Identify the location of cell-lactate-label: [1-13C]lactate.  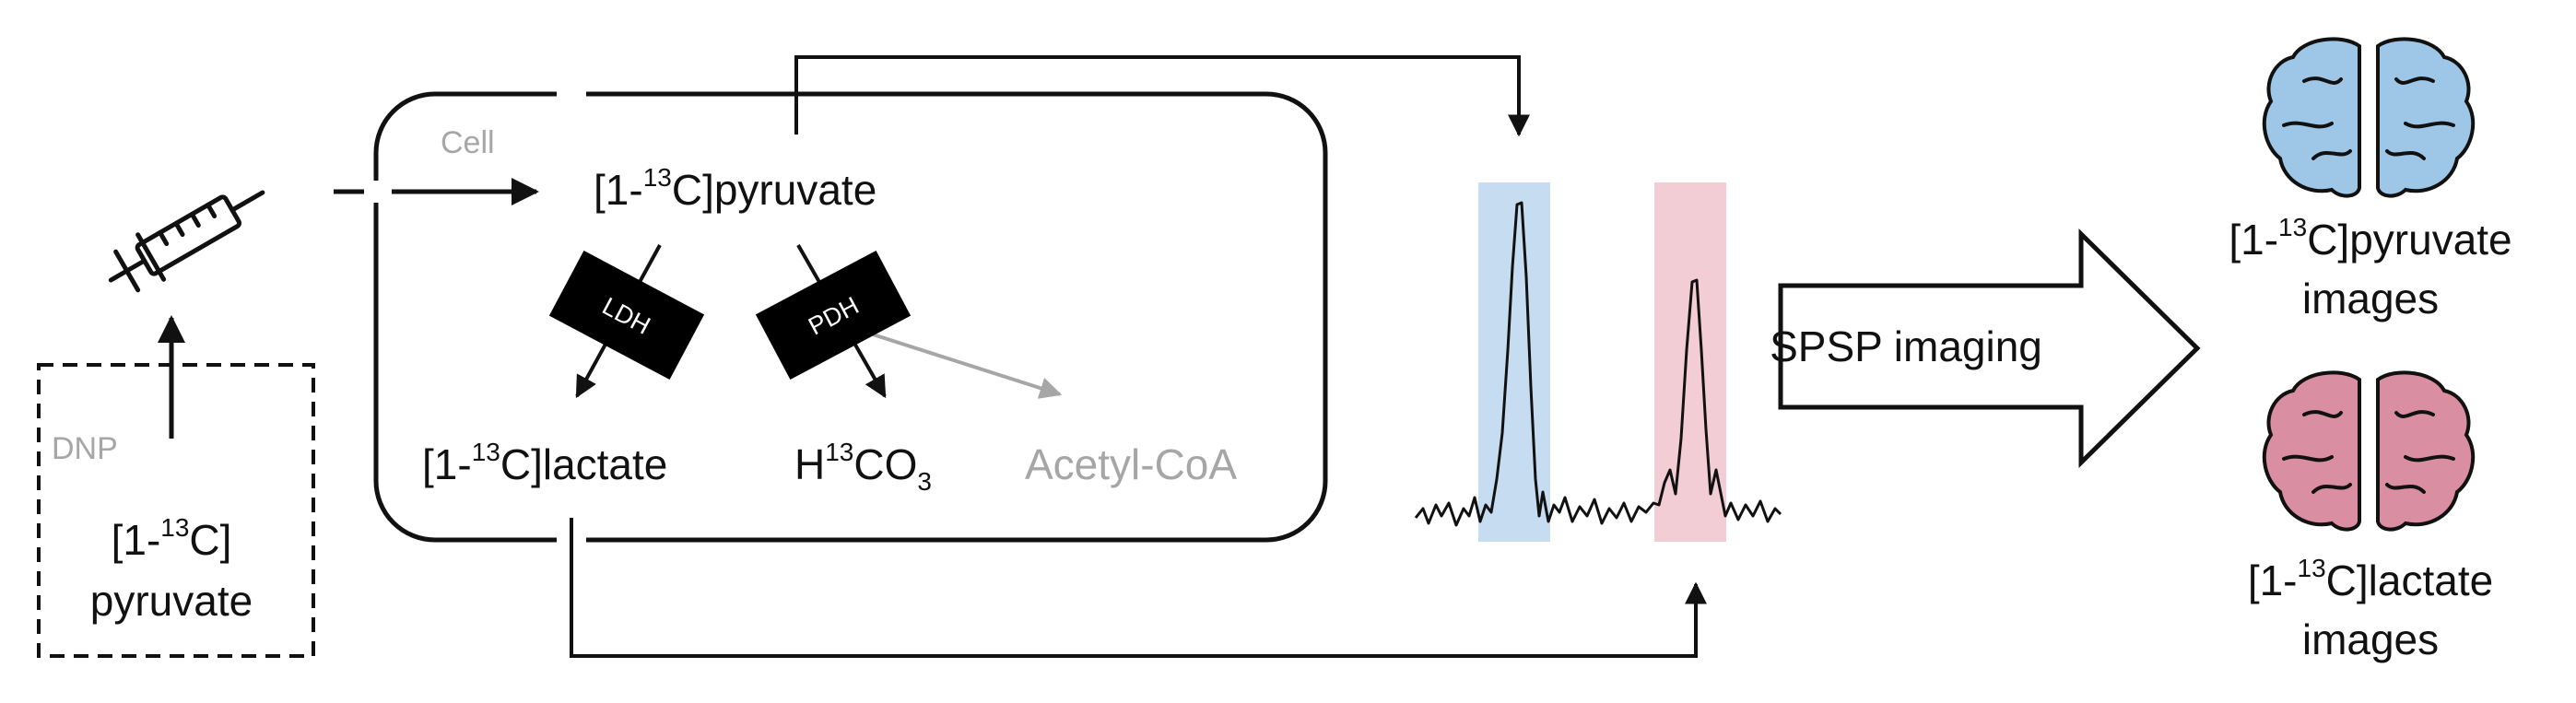
(544, 463).